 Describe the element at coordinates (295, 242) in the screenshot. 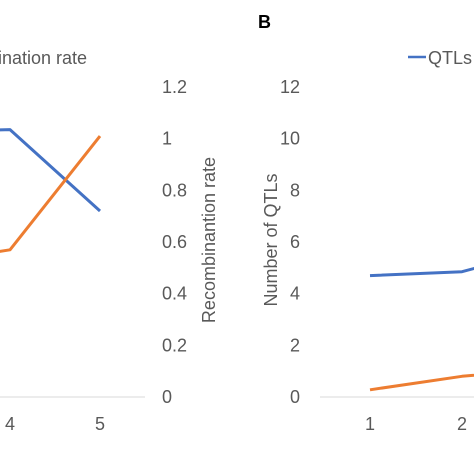

I see `right-y-tick-label: 6` at that location.